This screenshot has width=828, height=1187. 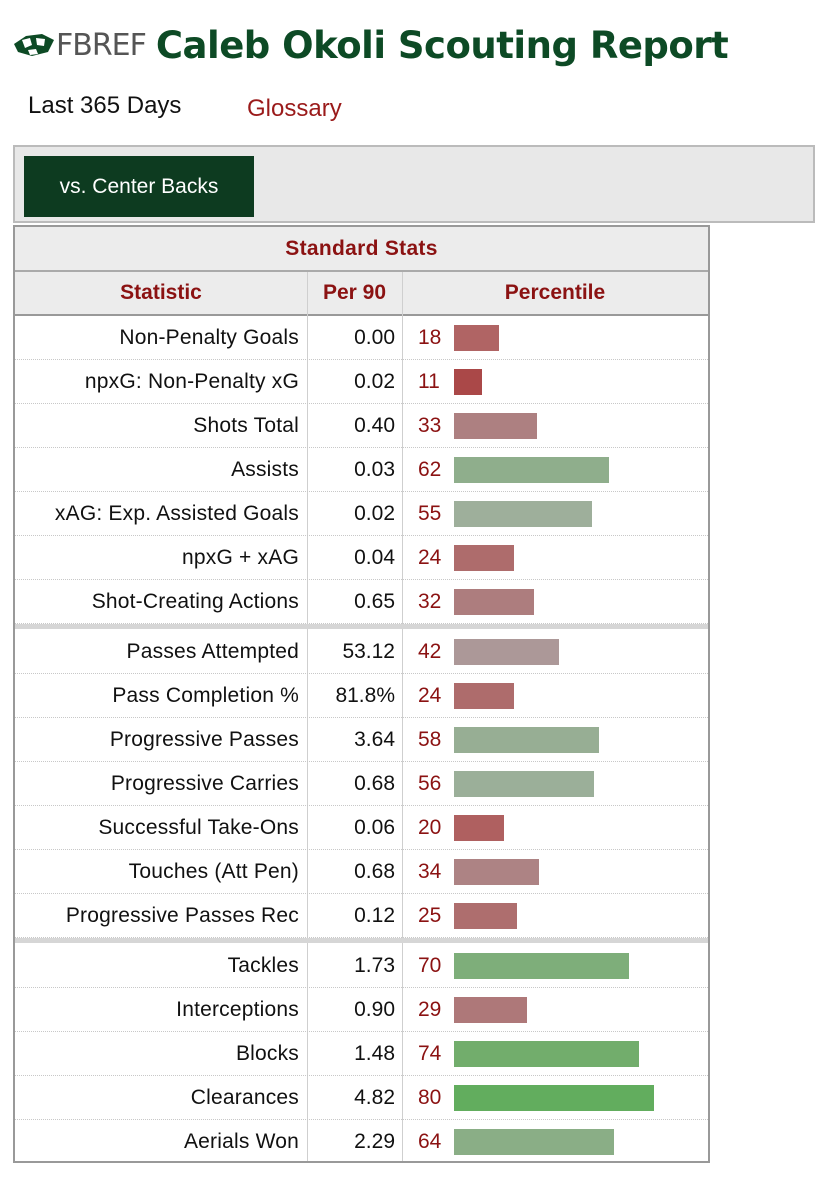 I want to click on per90-value: 4.82, so click(x=374, y=1097).